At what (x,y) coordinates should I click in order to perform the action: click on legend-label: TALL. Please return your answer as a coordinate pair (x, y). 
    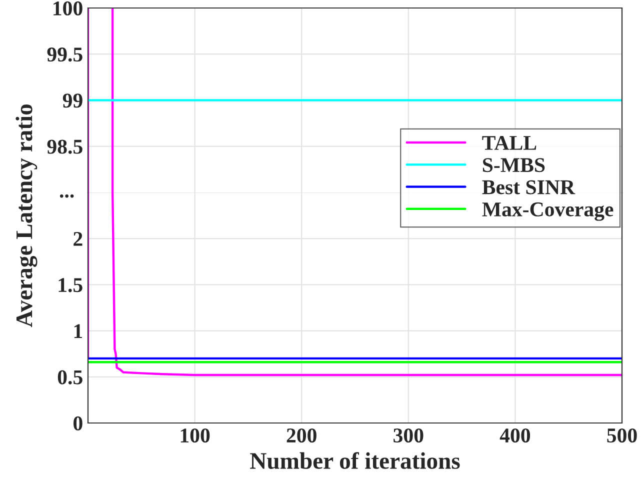
    Looking at the image, I should click on (509, 143).